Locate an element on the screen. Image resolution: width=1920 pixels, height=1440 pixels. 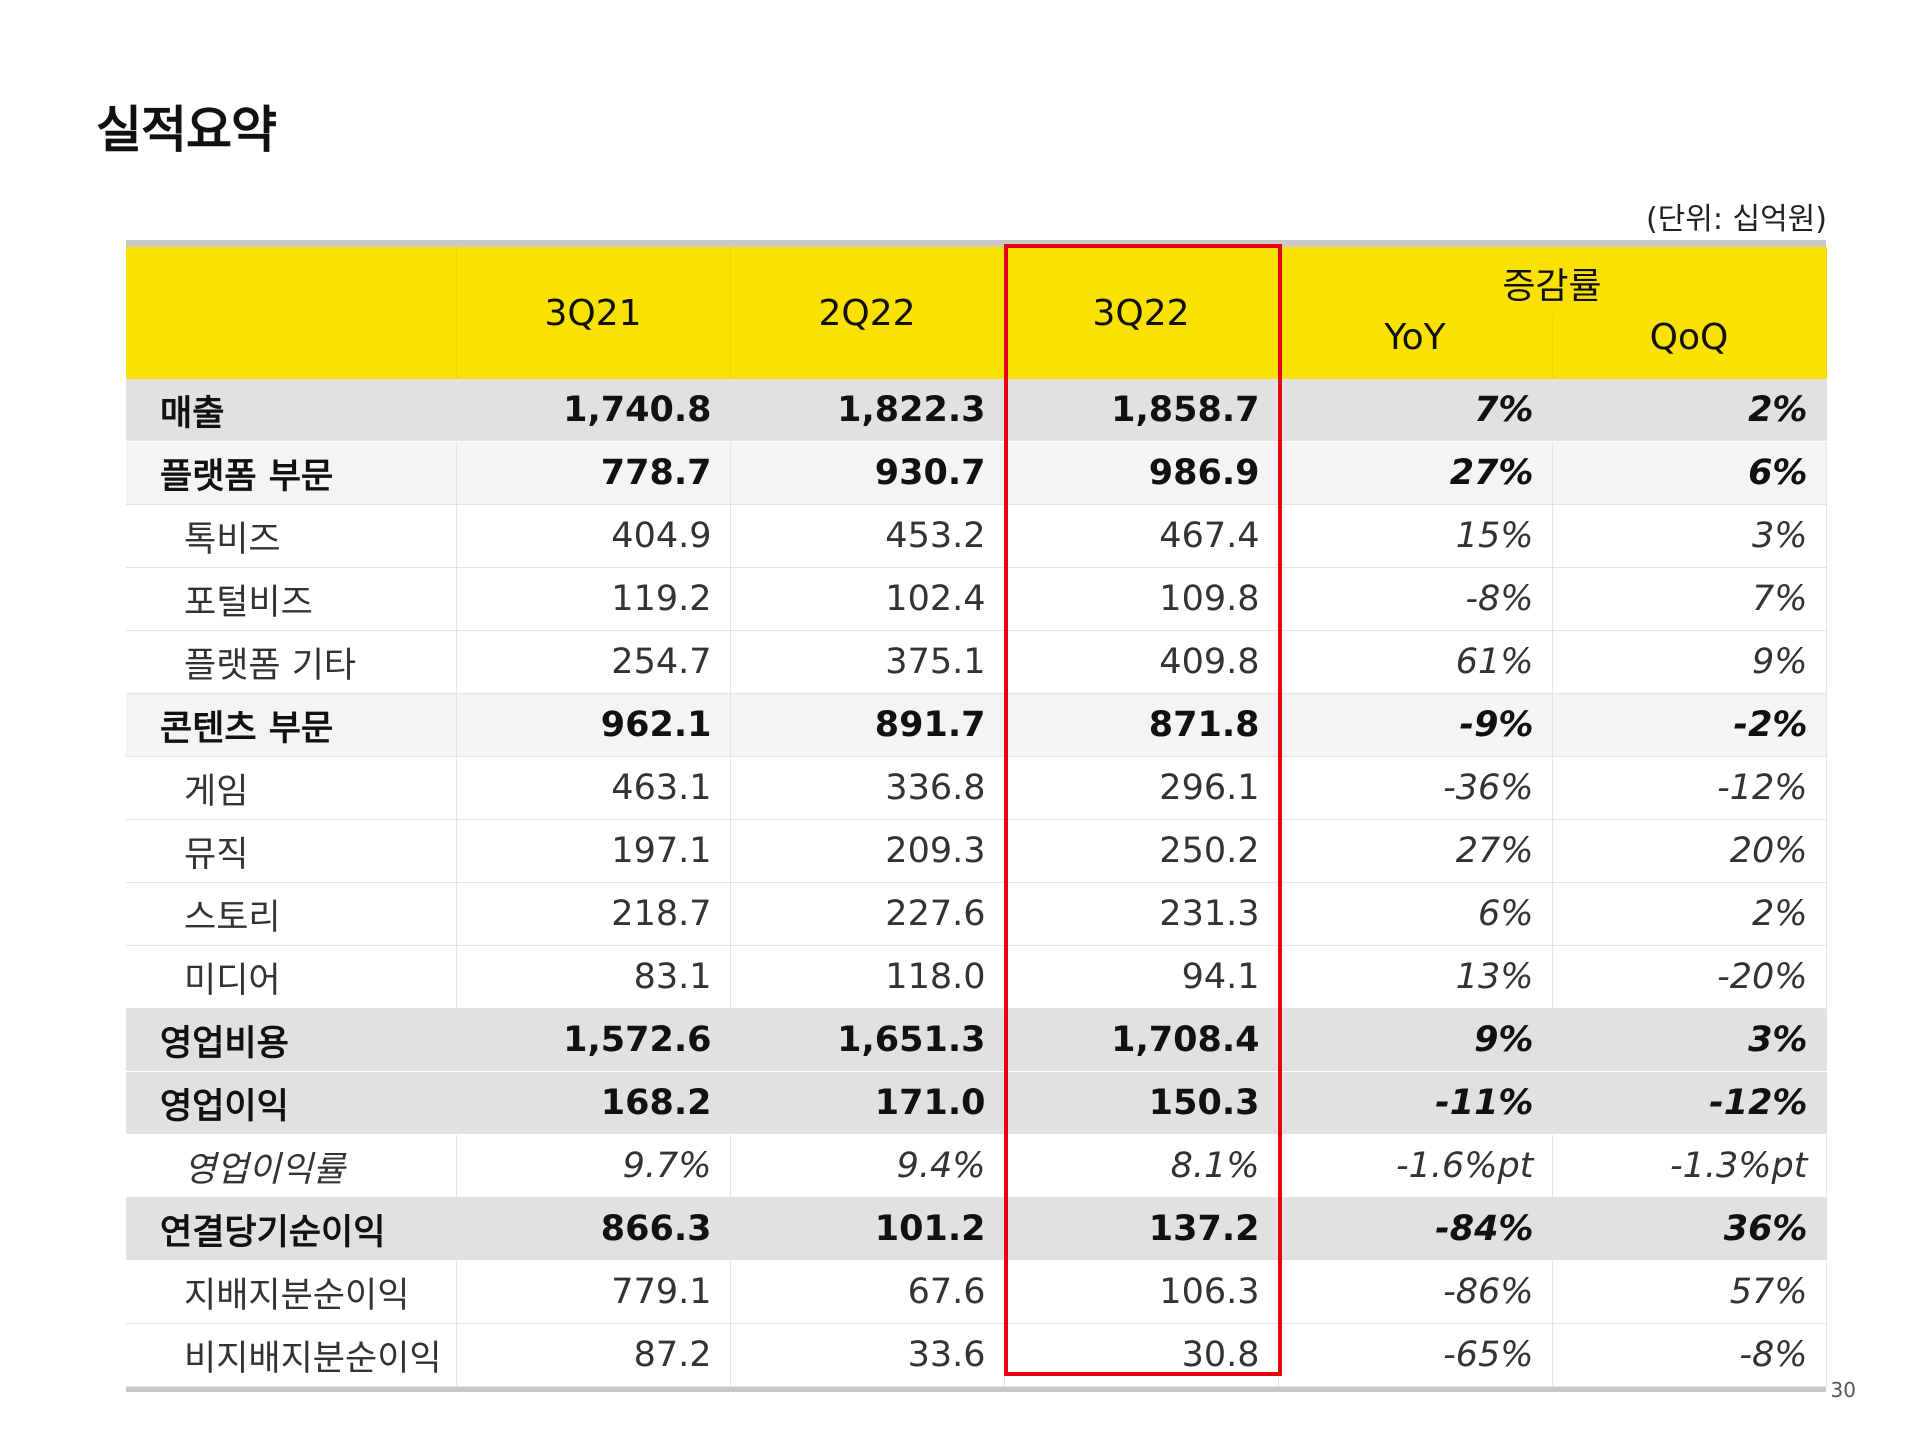
value-2q22: 1,822.3 is located at coordinates (867, 410).